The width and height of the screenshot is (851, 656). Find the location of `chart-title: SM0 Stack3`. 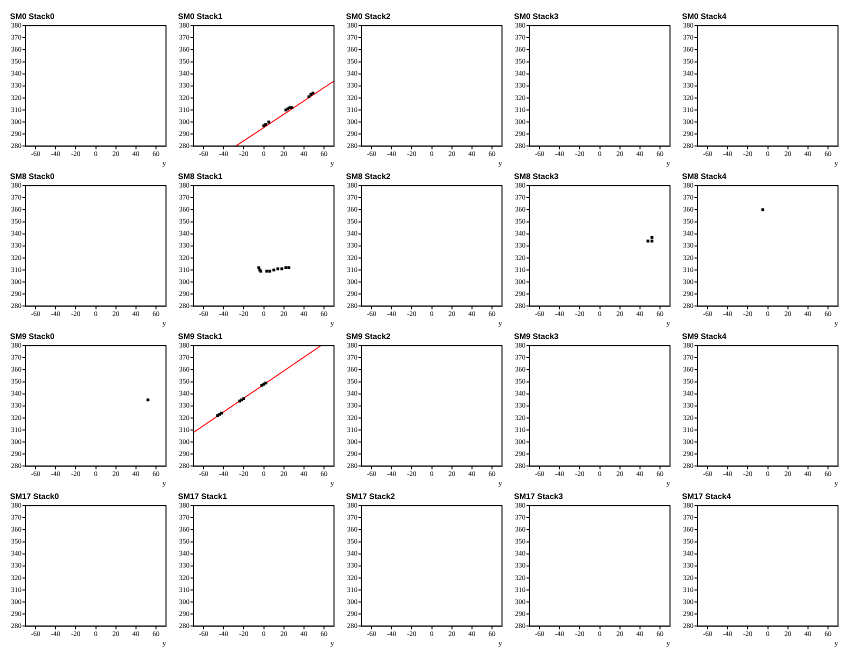

chart-title: SM0 Stack3 is located at coordinates (537, 17).